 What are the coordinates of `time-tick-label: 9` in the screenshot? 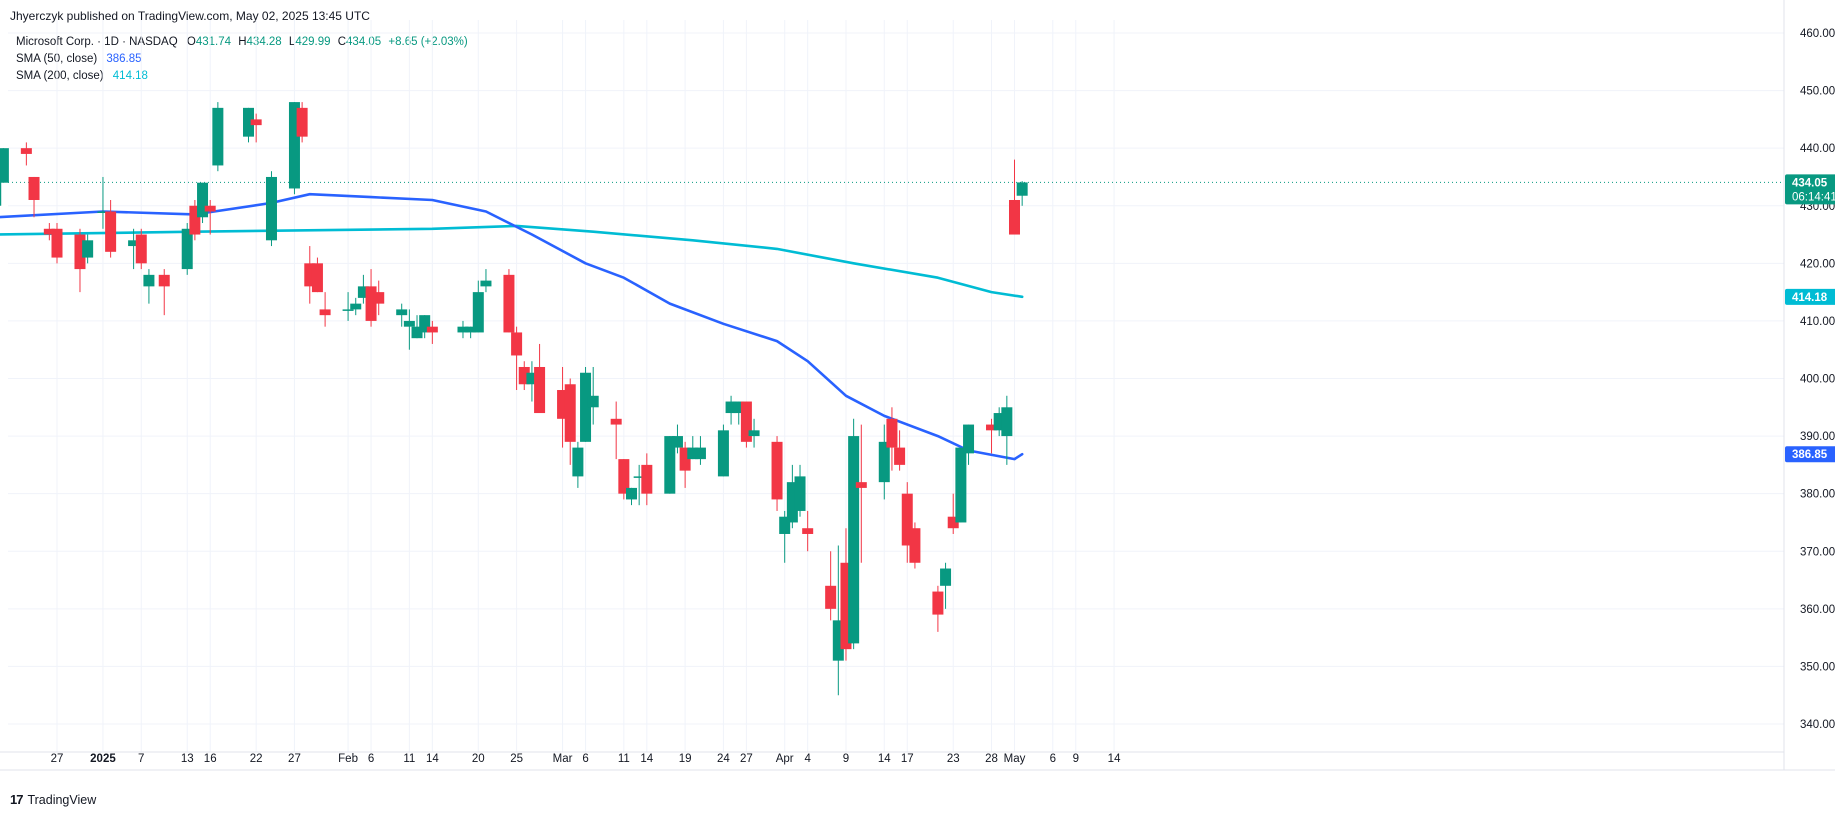 It's located at (1076, 759).